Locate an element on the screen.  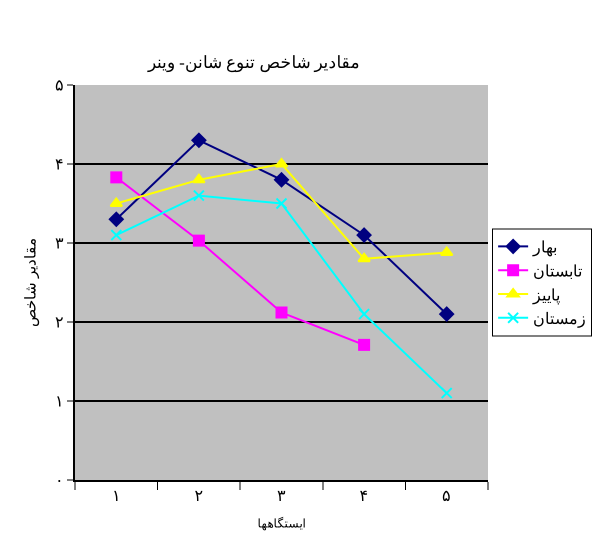
y-tick-label: ۳ is located at coordinates (59, 244).